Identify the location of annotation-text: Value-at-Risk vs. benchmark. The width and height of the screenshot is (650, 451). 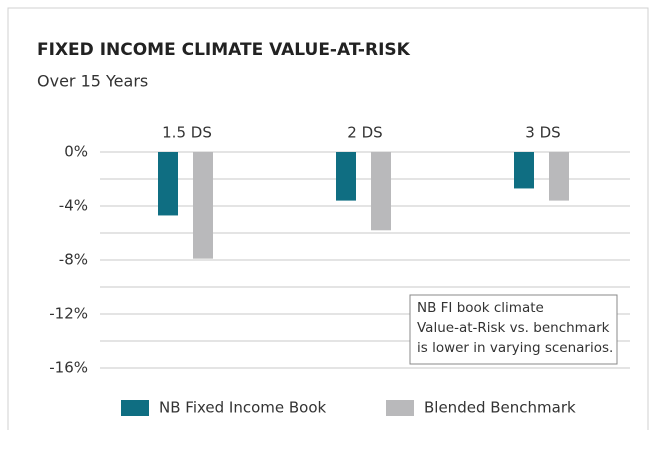
(513, 328).